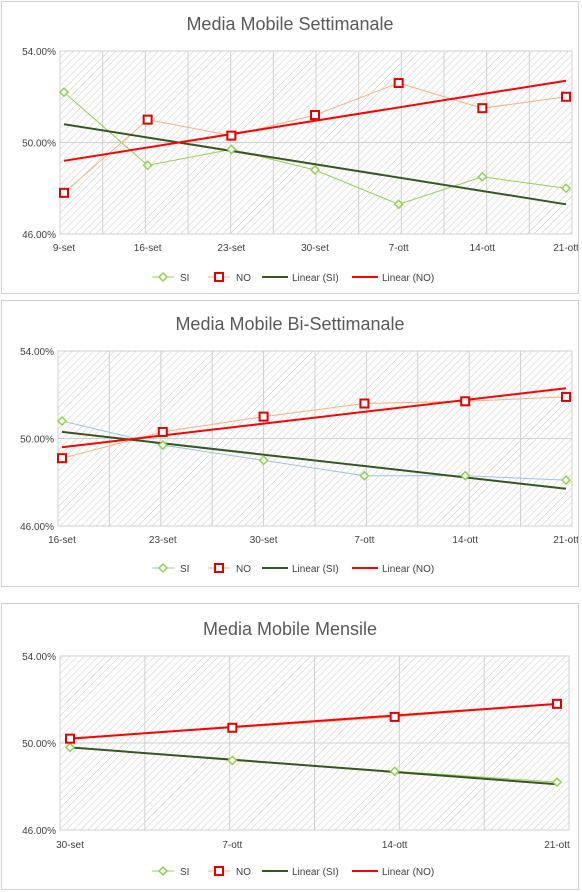 Image resolution: width=582 pixels, height=892 pixels. I want to click on x-tick-label: 9-set, so click(64, 248).